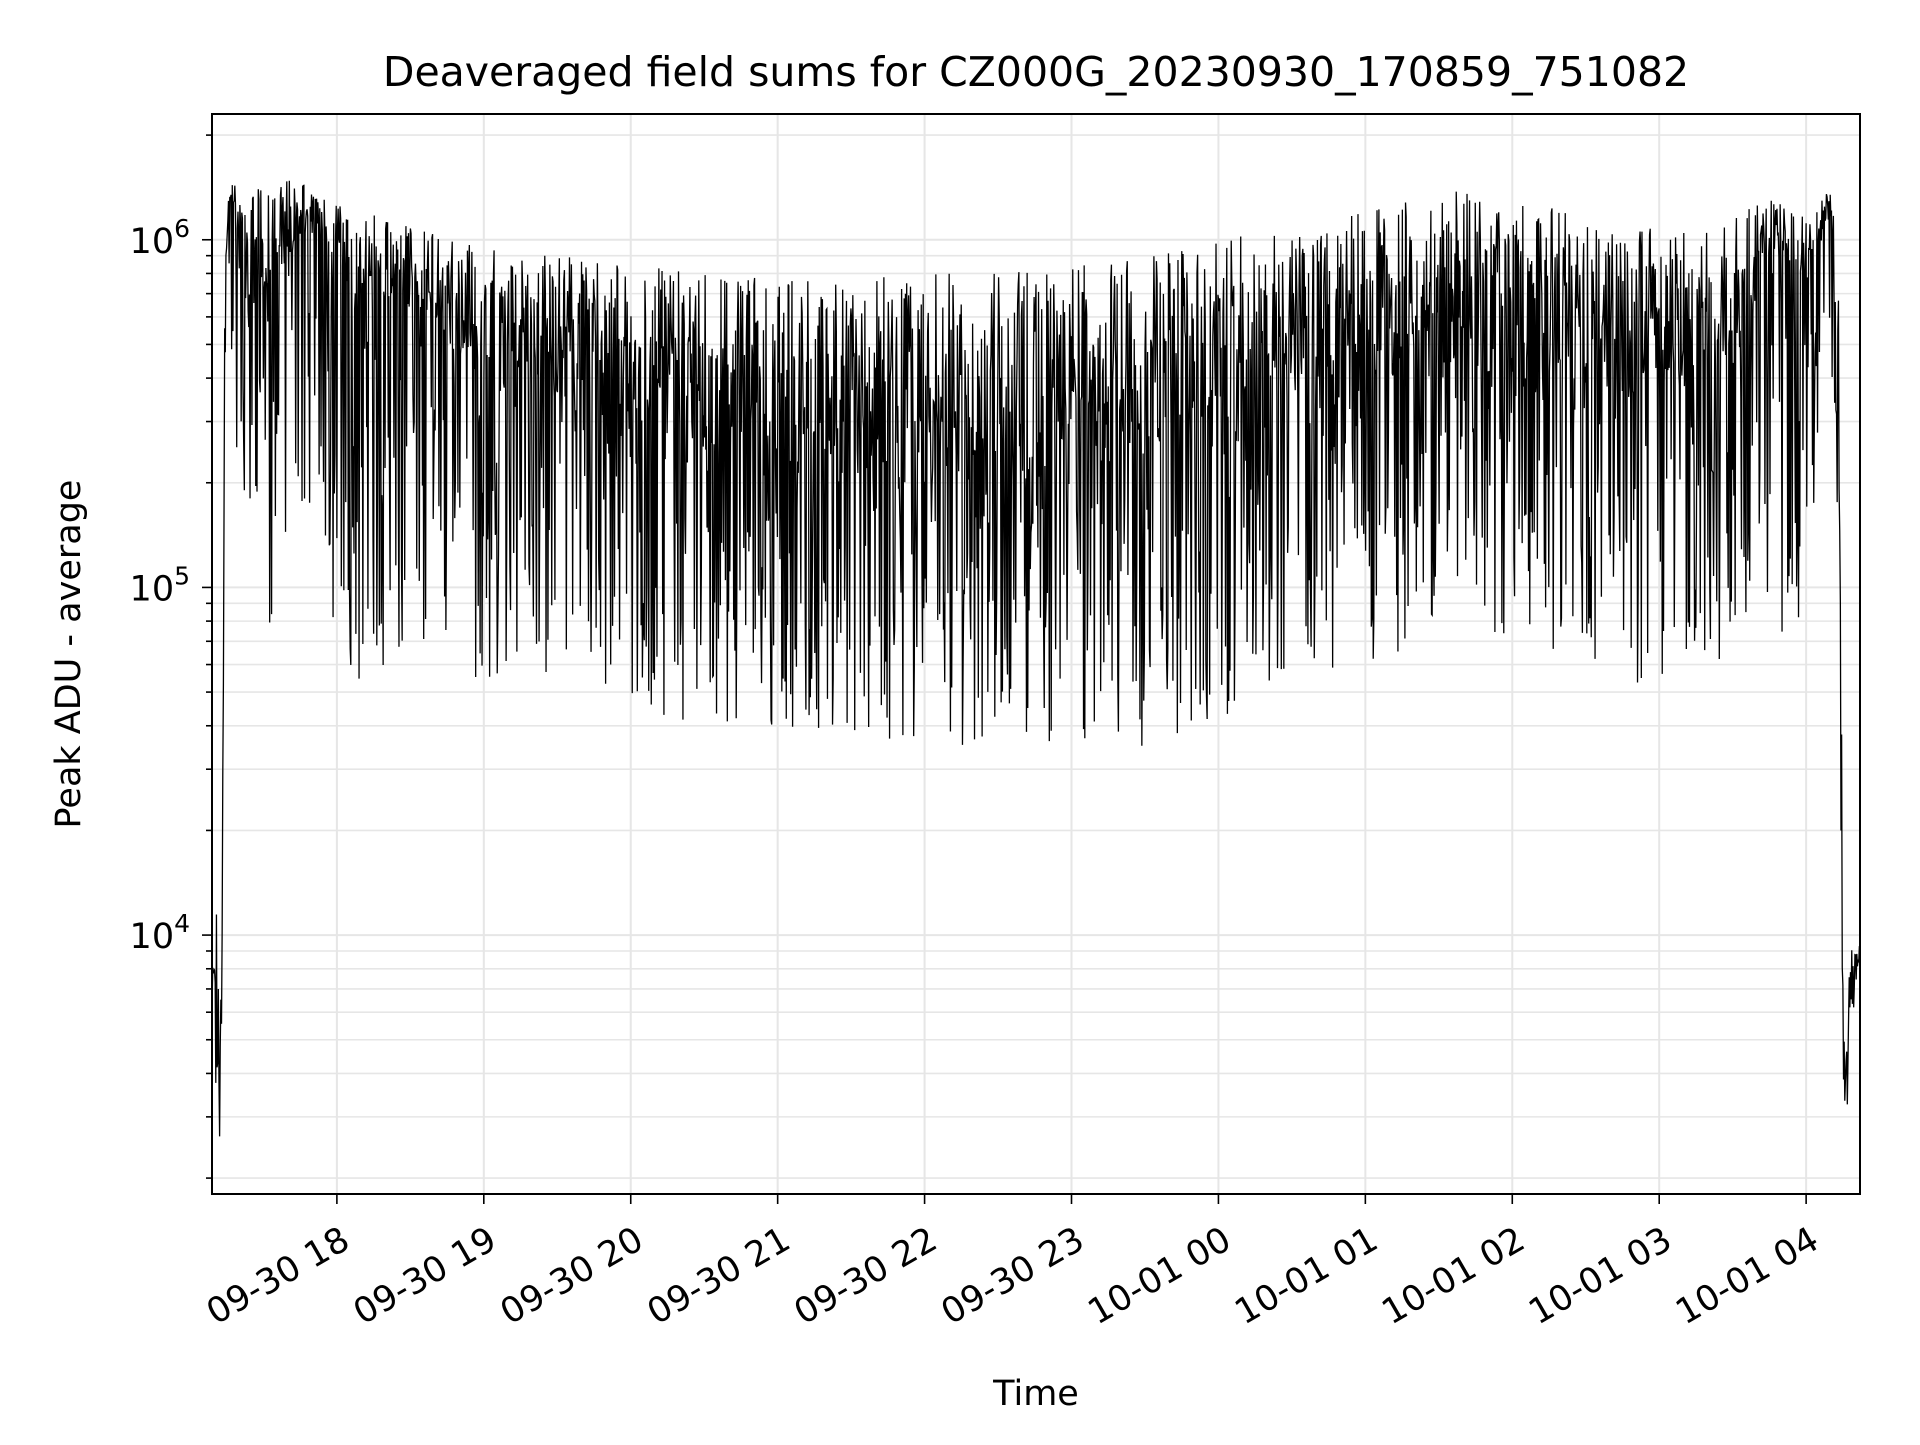 The image size is (1920, 1445). I want to click on y-tick-label: 10⁶, so click(160, 238).